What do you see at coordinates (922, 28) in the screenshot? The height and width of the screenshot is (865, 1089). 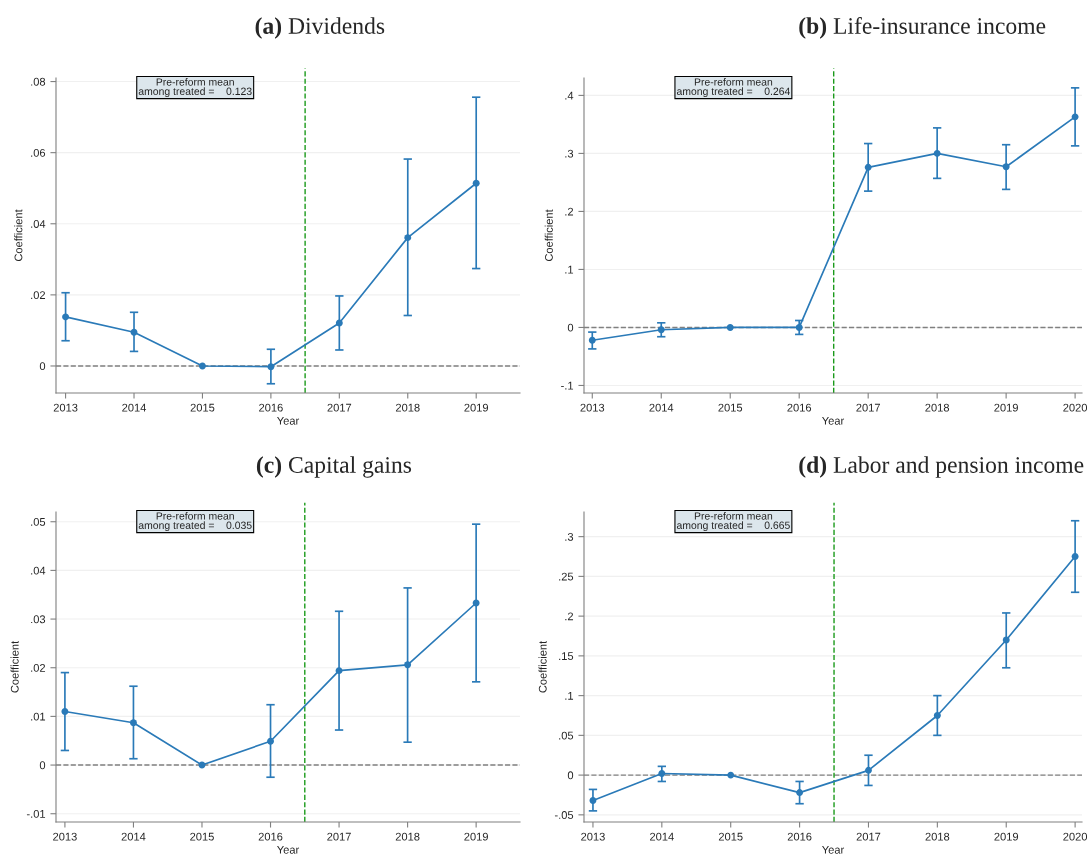 I see `chart-title: (b) Life-insurance income` at bounding box center [922, 28].